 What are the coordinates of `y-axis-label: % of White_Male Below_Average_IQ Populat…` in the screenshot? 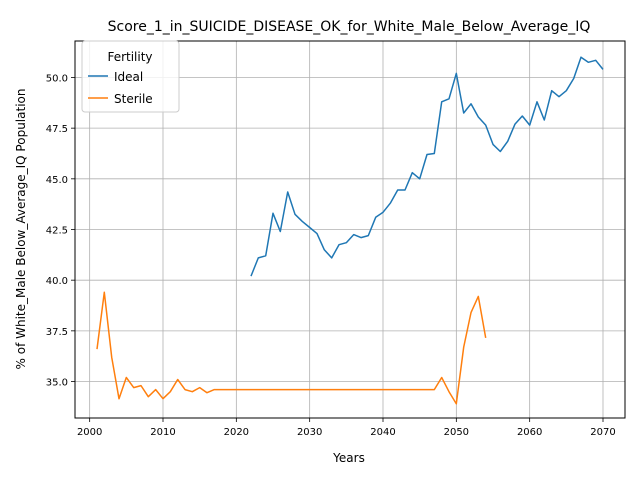 It's located at (21, 229).